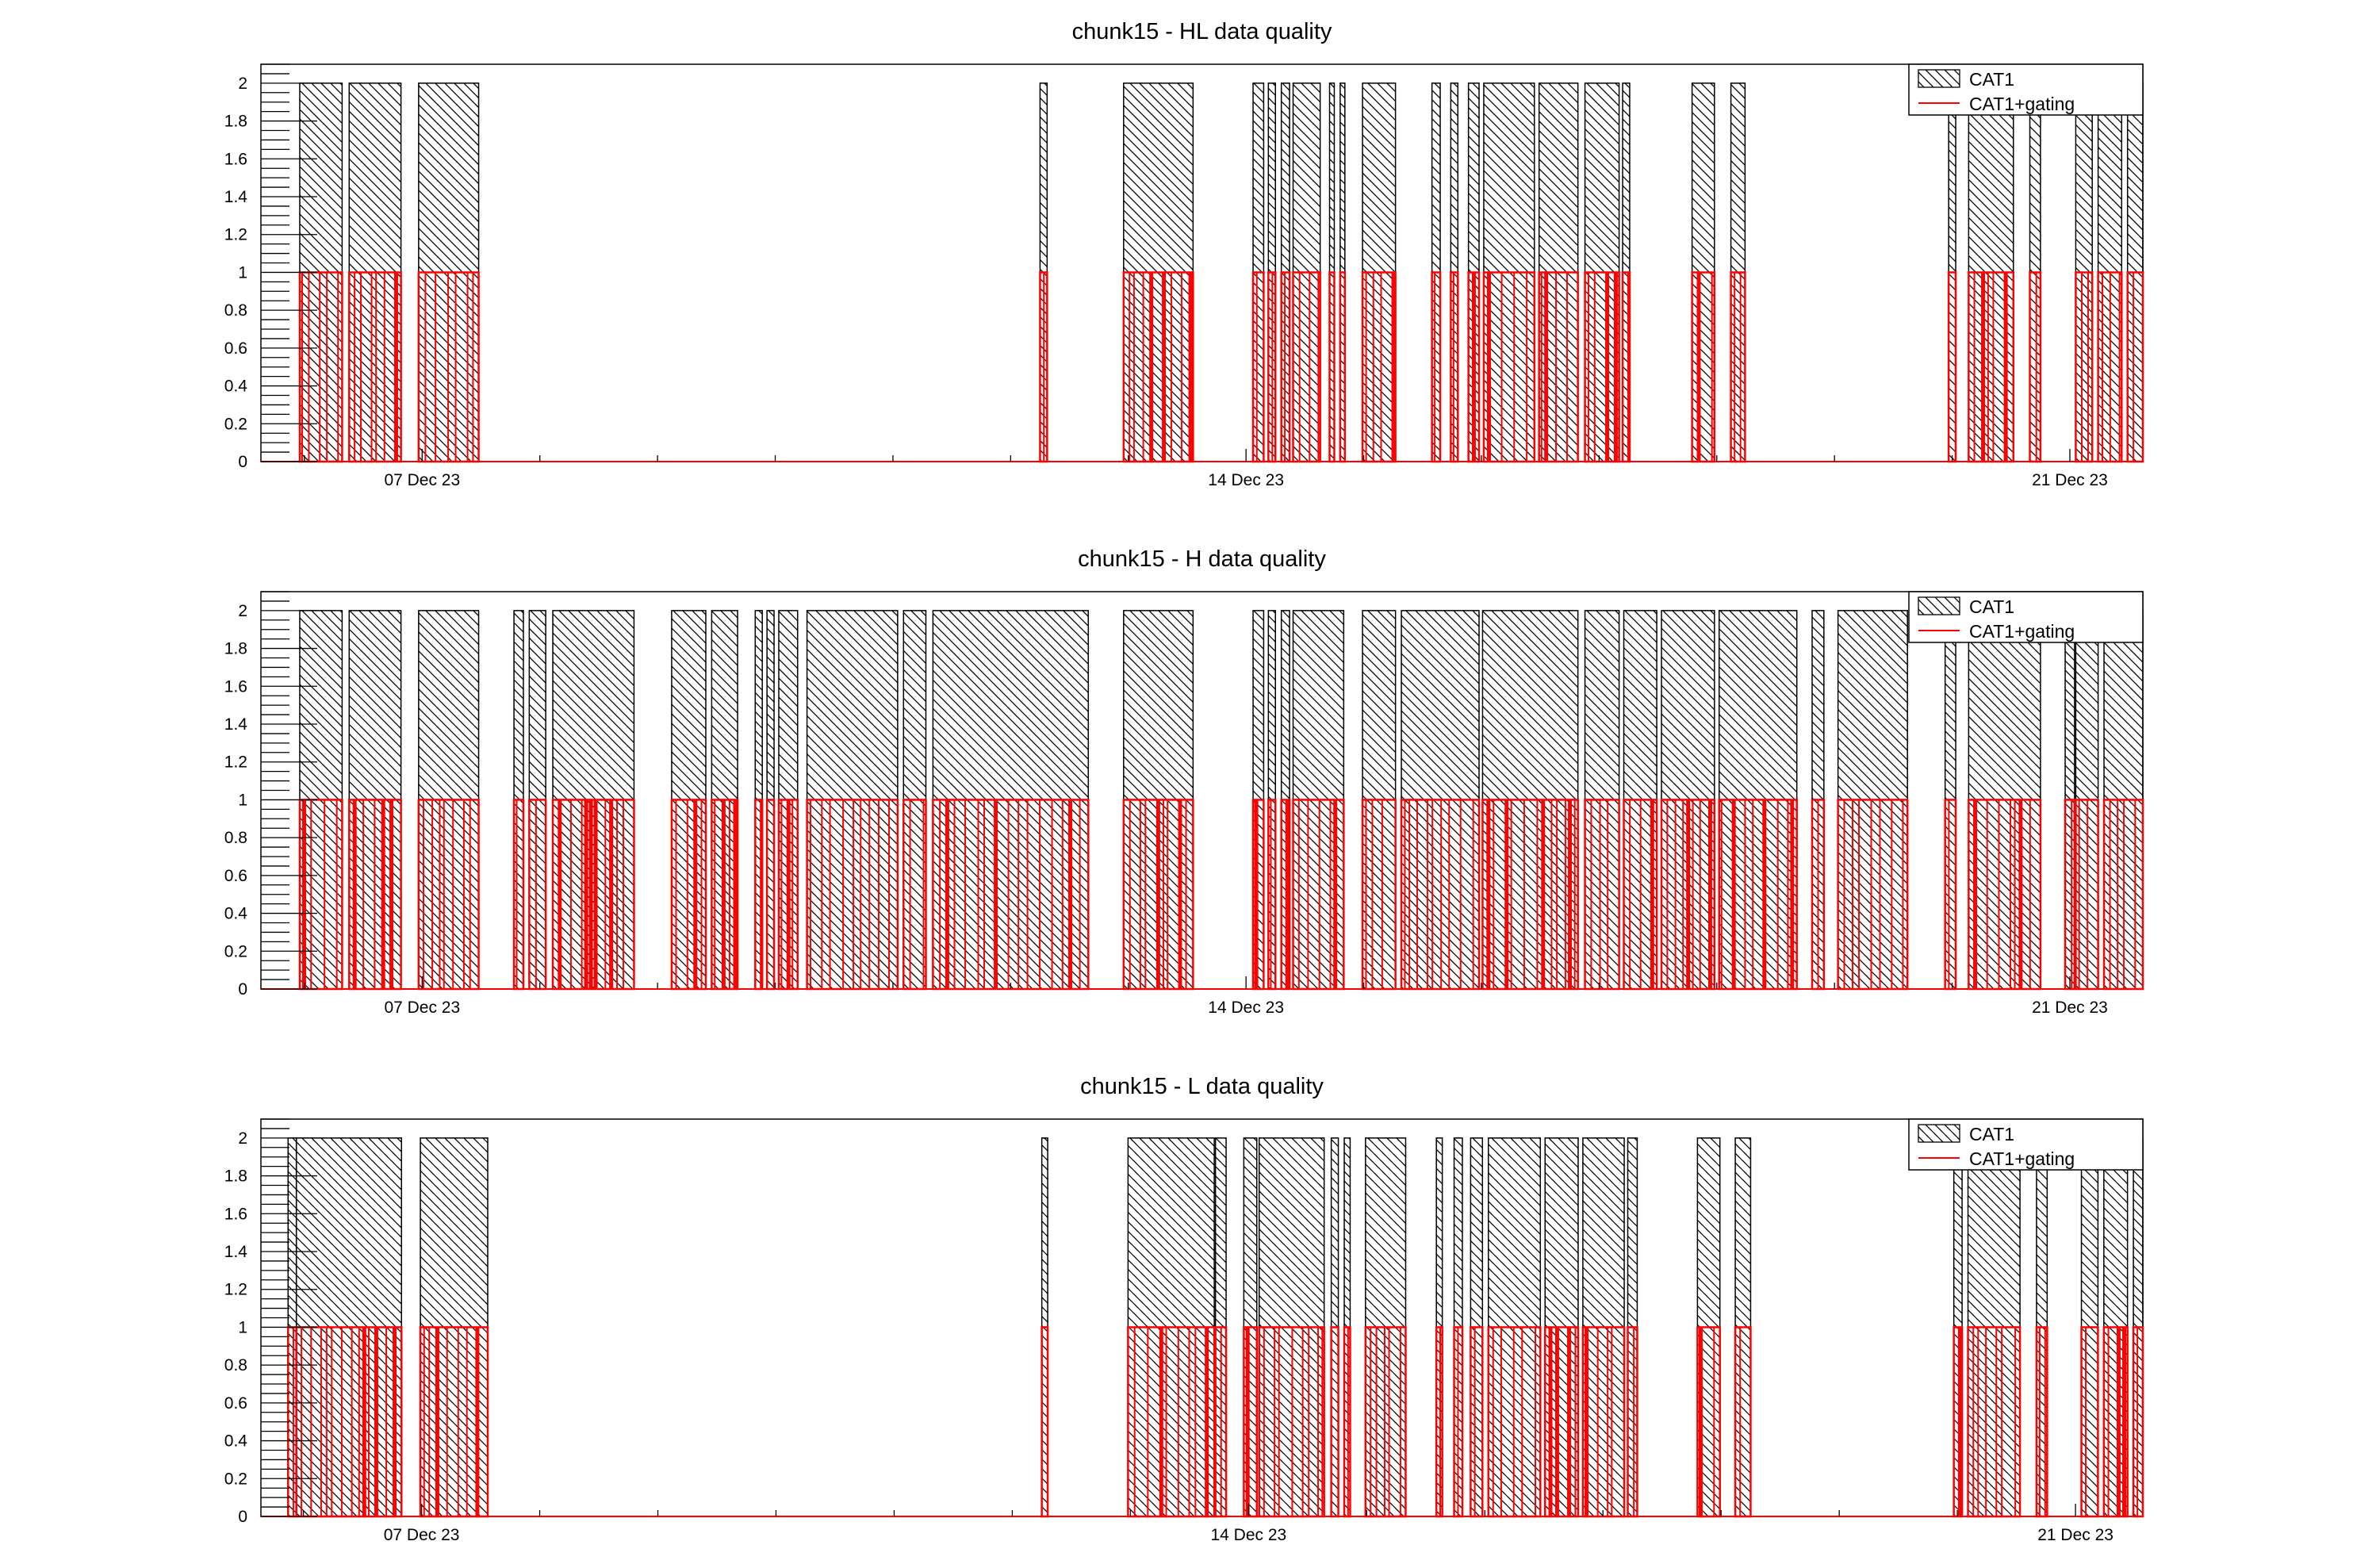 The height and width of the screenshot is (1568, 2376). Describe the element at coordinates (1202, 31) in the screenshot. I see `chart-title: chunk15 - HL data quality` at that location.